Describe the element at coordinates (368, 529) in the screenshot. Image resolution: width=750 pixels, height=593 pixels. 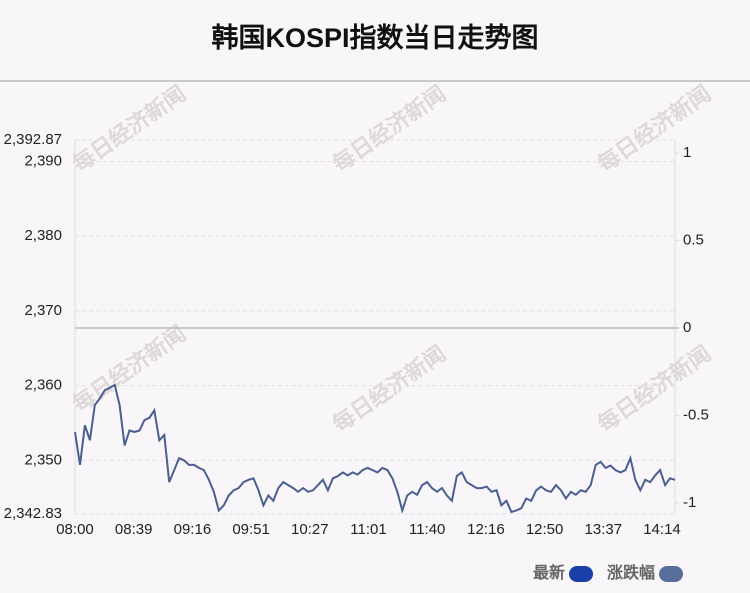
I see `x-tick-label: 11:01` at that location.